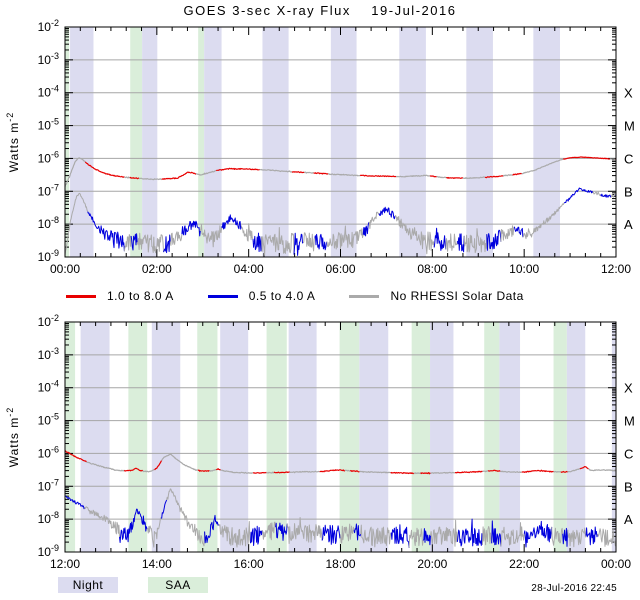 The width and height of the screenshot is (640, 600). What do you see at coordinates (88, 585) in the screenshot?
I see `night-legend-label: Night` at bounding box center [88, 585].